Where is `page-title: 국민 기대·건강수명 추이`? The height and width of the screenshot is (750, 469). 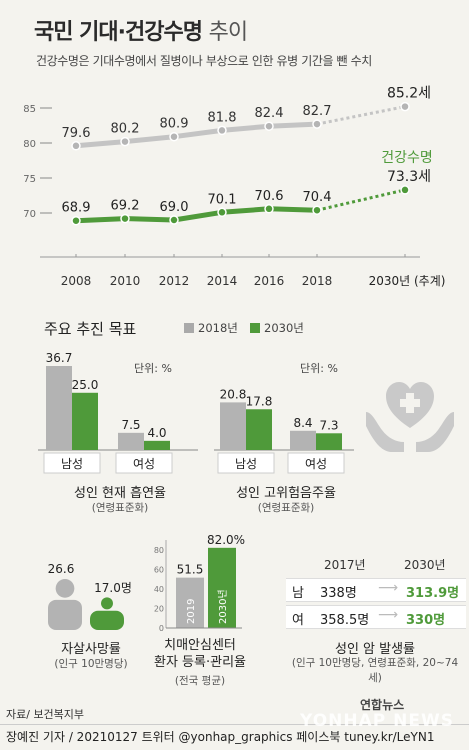 page-title: 국민 기대·건강수명 추이 is located at coordinates (141, 30).